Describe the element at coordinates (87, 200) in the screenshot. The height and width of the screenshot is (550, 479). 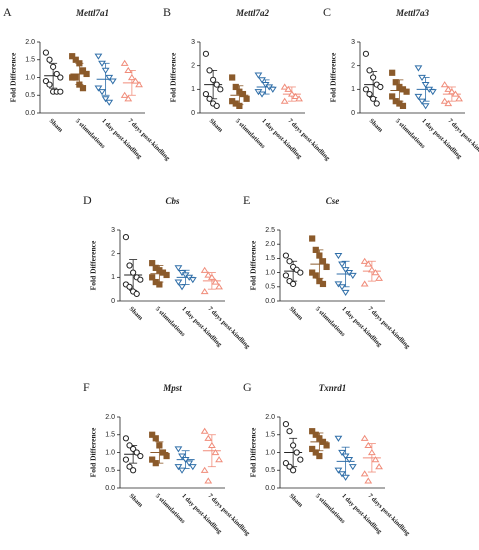
I see `panel-letter: D` at that location.